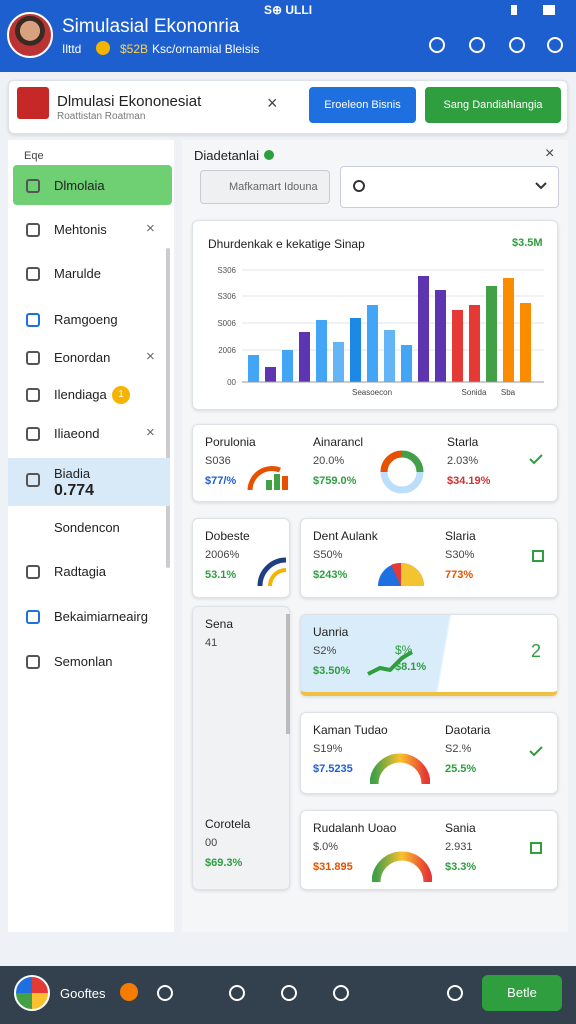 The width and height of the screenshot is (576, 1024). What do you see at coordinates (272, 103) in the screenshot?
I see `close-icon: ×` at bounding box center [272, 103].